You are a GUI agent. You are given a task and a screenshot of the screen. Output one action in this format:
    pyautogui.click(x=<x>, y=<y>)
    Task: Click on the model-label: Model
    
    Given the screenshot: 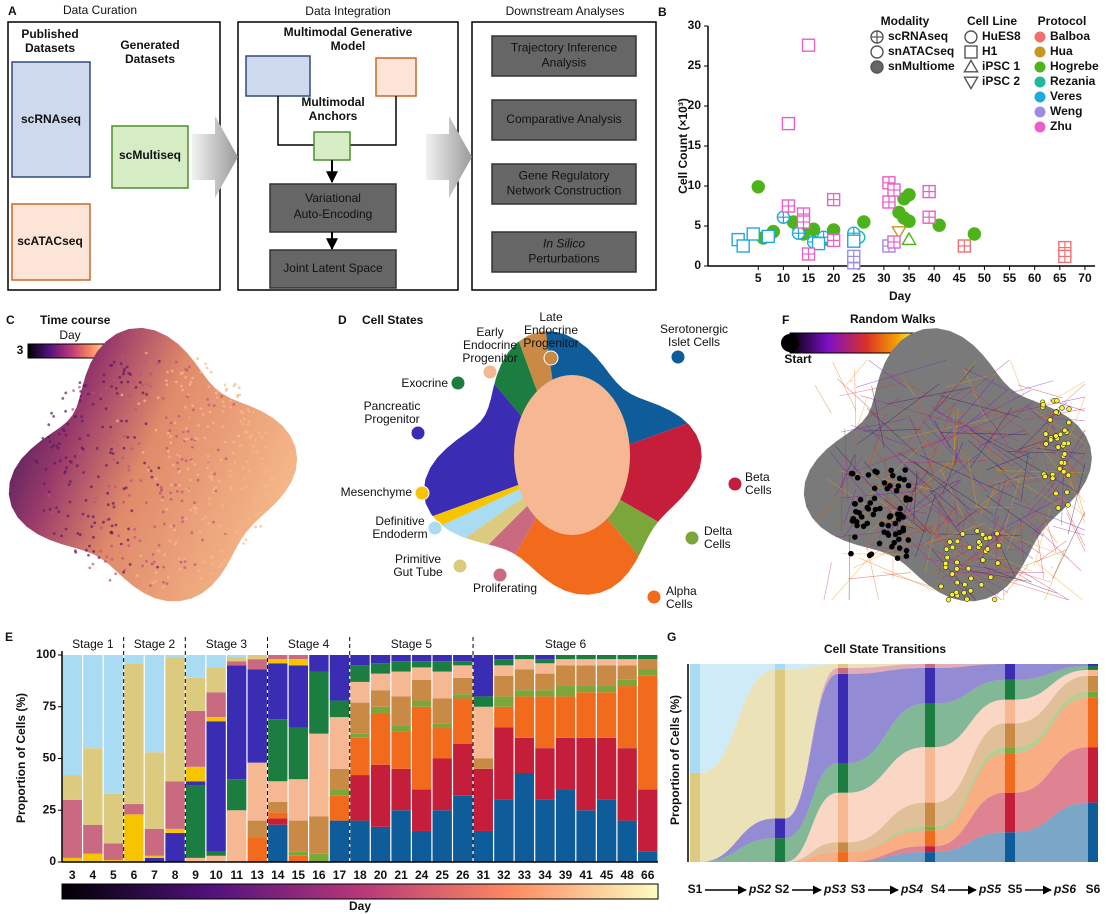 What is the action you would take?
    pyautogui.click(x=348, y=46)
    